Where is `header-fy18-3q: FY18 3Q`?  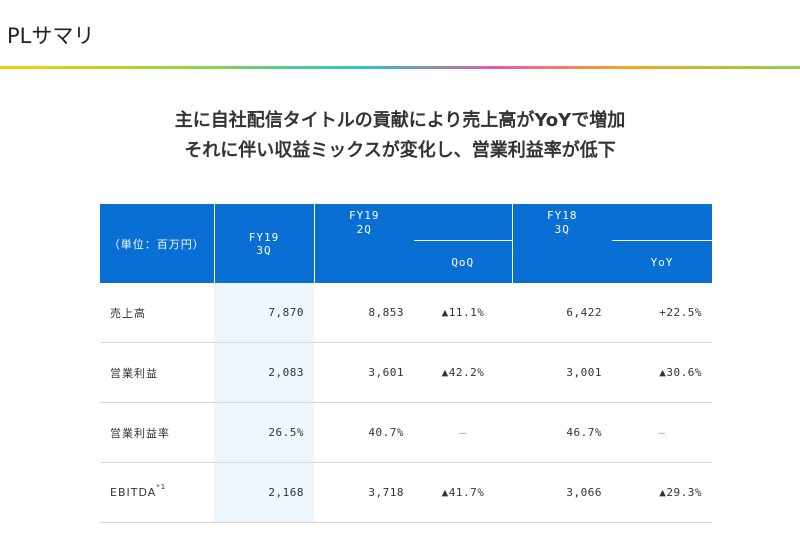
header-fy18-3q: FY18 3Q is located at coordinates (562, 222).